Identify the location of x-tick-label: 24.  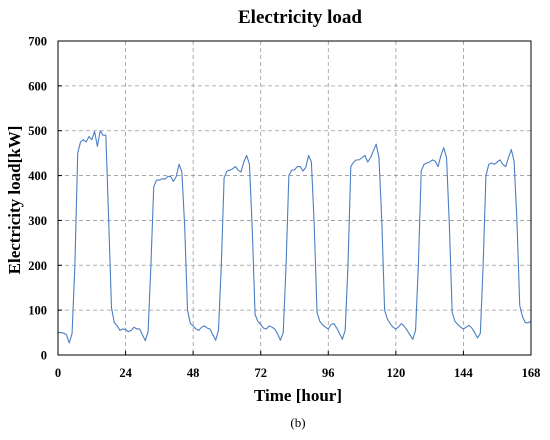
(125, 373).